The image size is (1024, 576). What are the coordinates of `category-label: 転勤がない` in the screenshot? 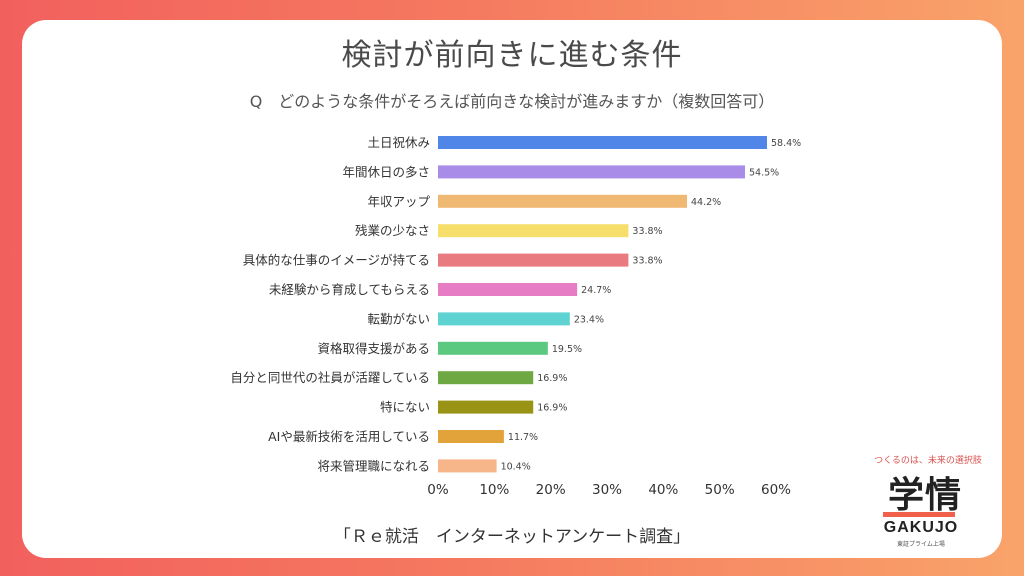 It's located at (398, 318).